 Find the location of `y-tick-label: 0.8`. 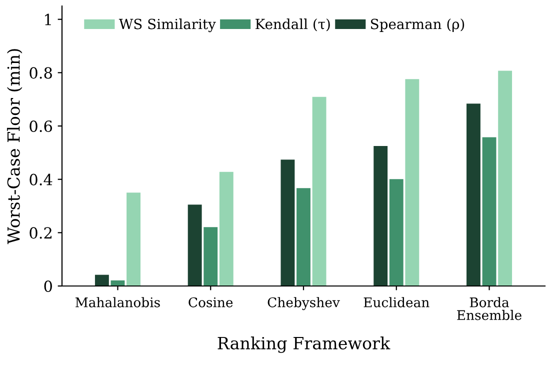

y-tick-label: 0.8 is located at coordinates (41, 73).